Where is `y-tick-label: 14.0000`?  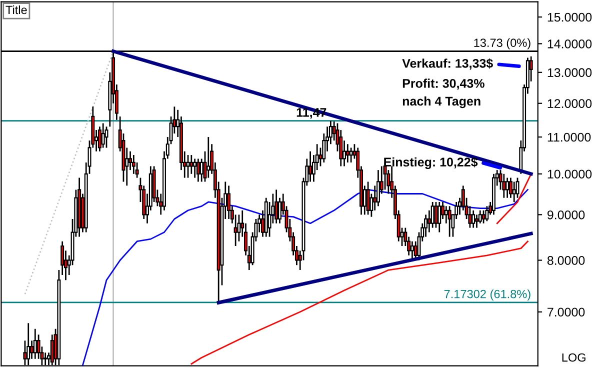 y-tick-label: 14.0000 is located at coordinates (570, 44).